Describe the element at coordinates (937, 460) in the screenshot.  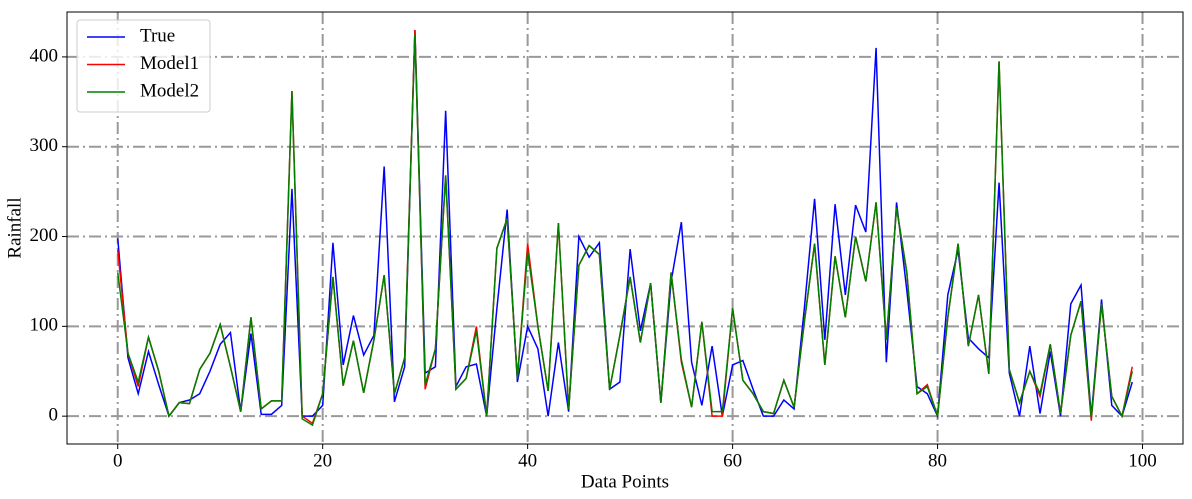
I see `x-tick-label: 80` at that location.